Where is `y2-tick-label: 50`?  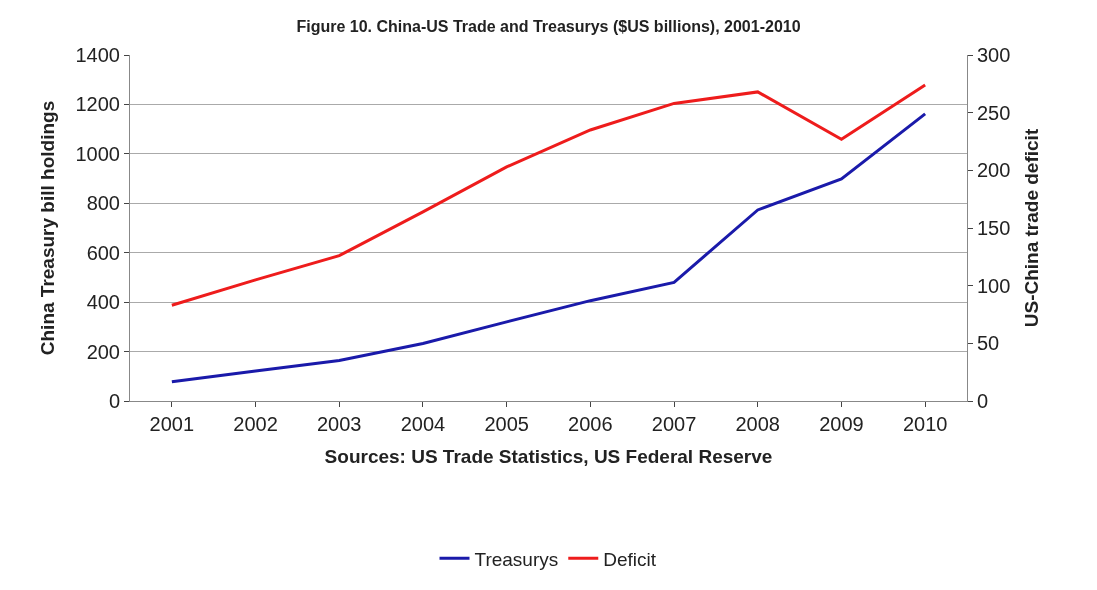 y2-tick-label: 50 is located at coordinates (988, 343).